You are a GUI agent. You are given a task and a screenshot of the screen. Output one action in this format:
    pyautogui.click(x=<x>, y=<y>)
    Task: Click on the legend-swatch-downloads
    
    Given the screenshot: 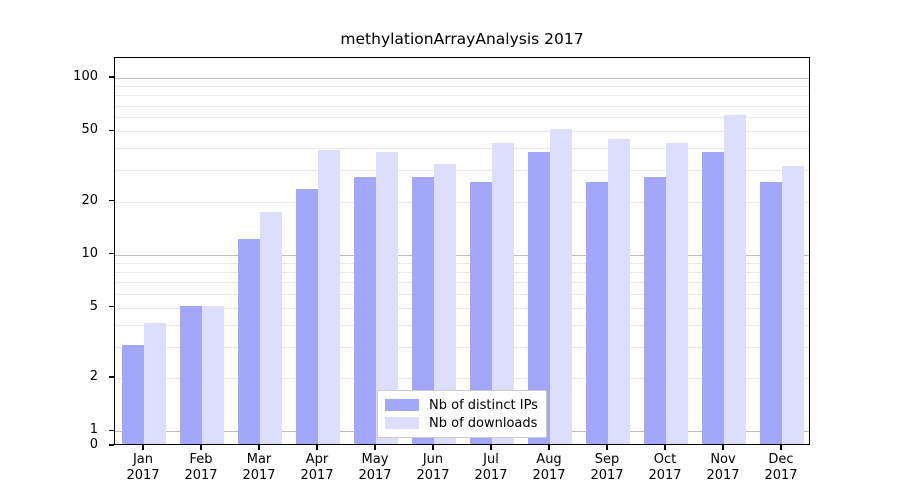 What is the action you would take?
    pyautogui.click(x=402, y=423)
    